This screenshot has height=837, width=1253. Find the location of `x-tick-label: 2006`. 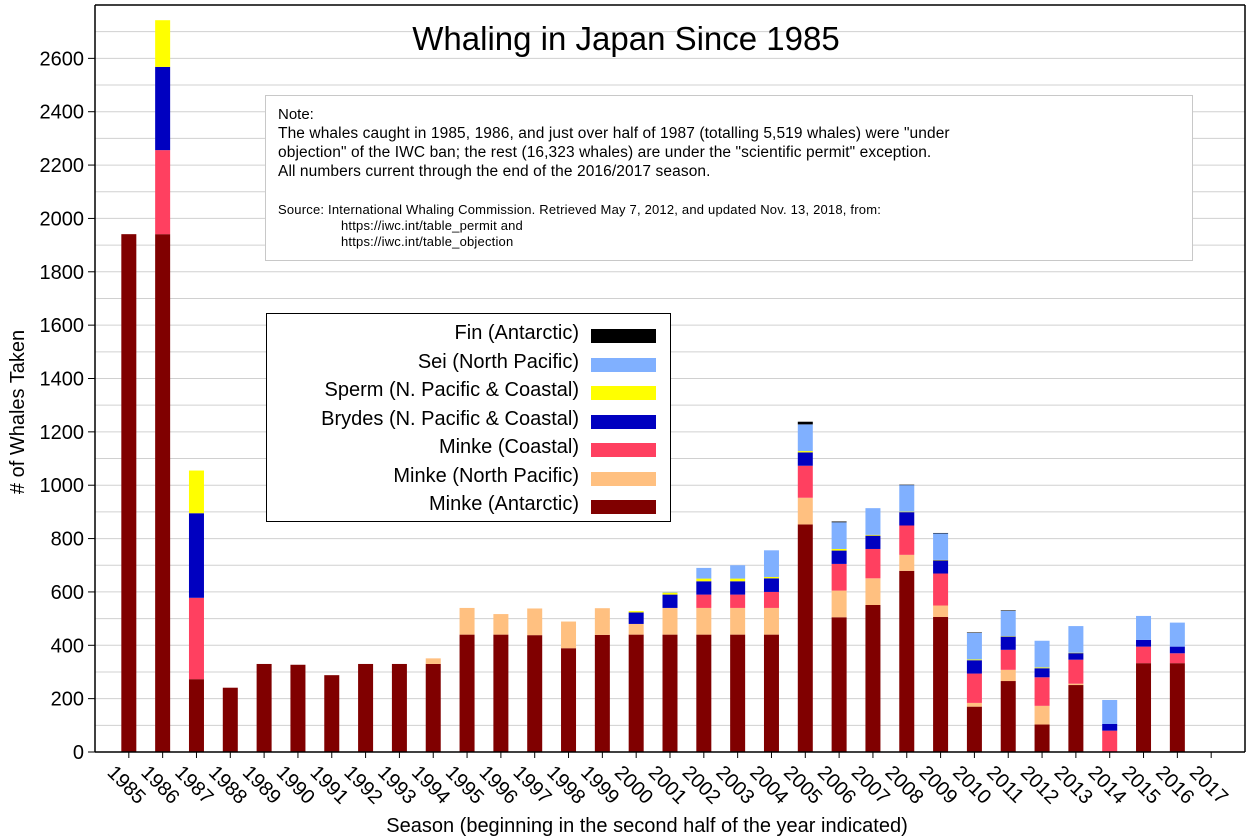

x-tick-label: 2006 is located at coordinates (836, 785).